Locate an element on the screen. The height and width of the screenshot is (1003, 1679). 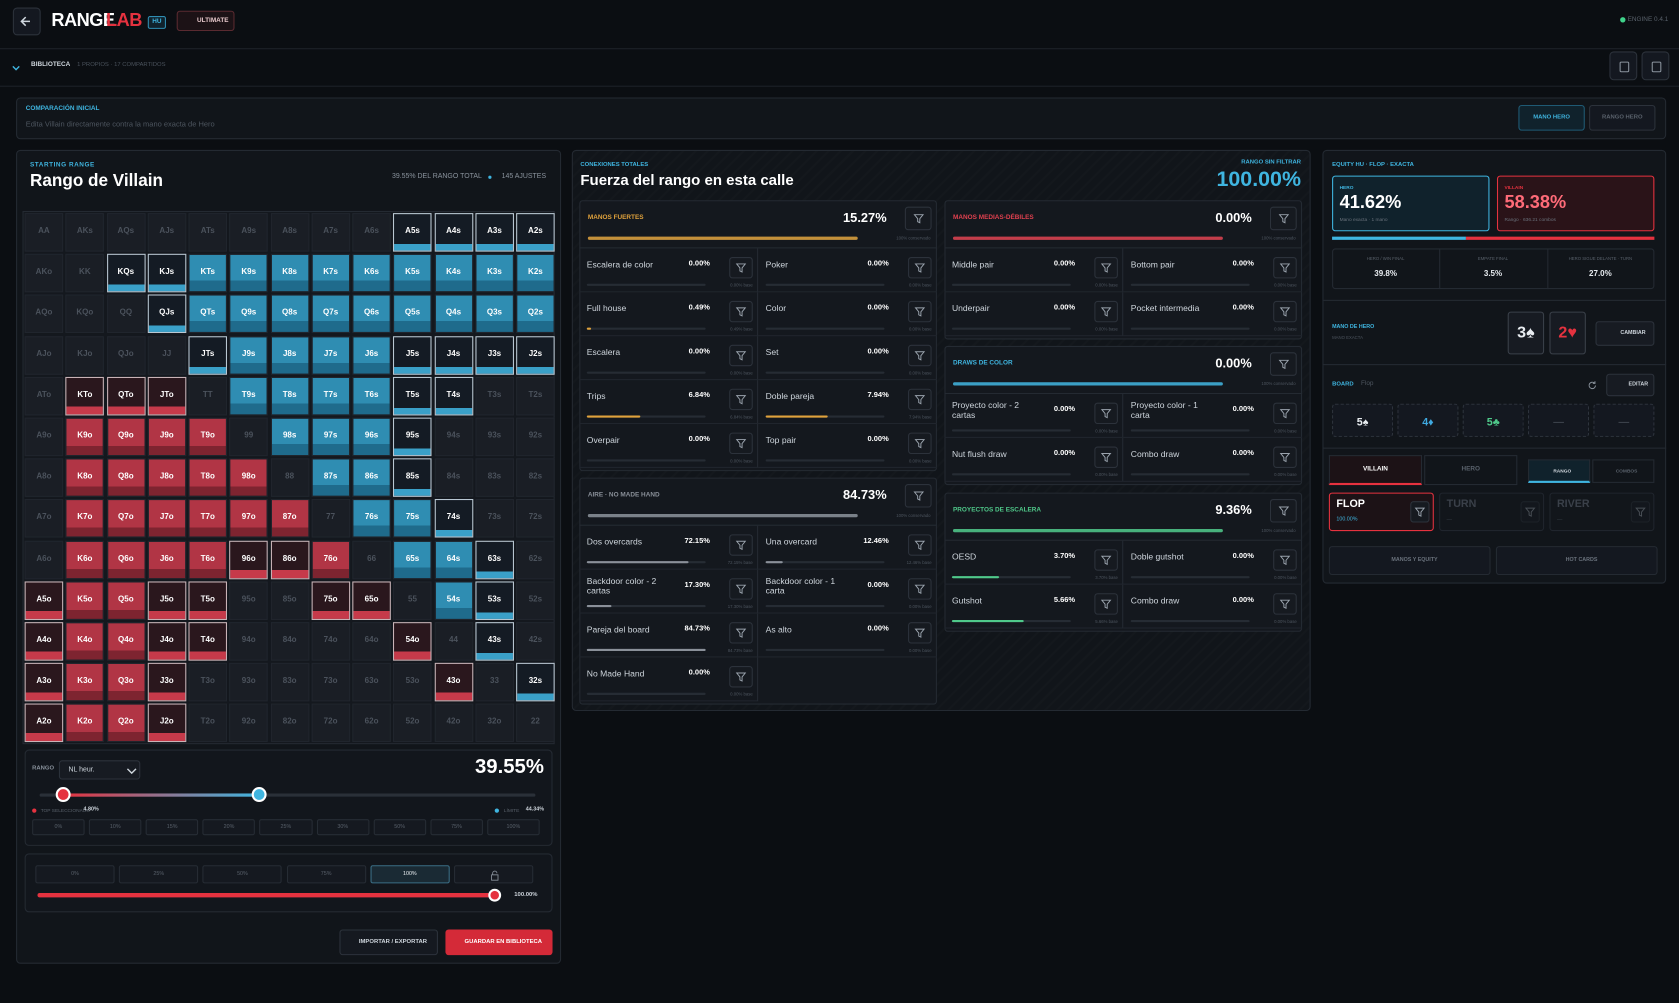
weight-handle is located at coordinates (495, 895).